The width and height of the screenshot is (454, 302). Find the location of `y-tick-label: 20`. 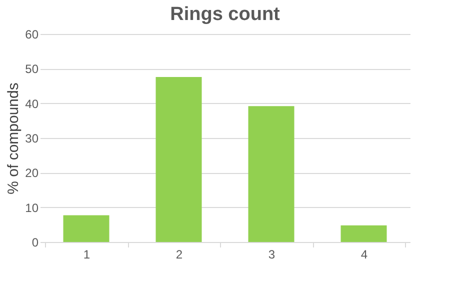

y-tick-label: 20 is located at coordinates (32, 173).